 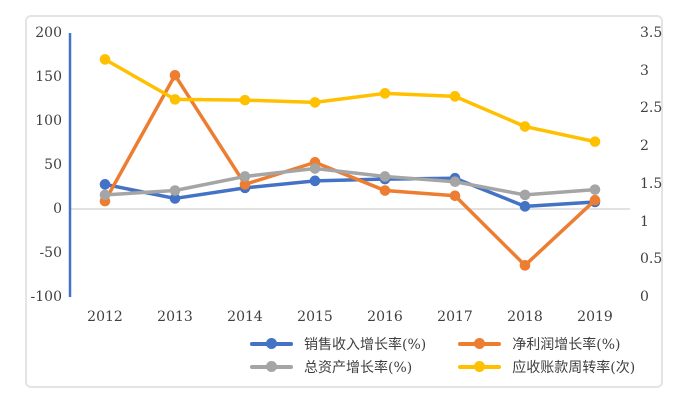 I want to click on right-axis-tick: 0, so click(x=644, y=297).